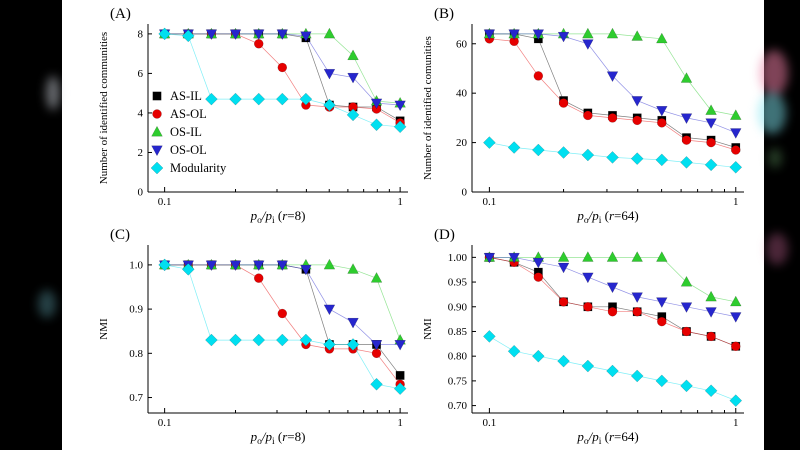 This screenshot has width=800, height=450. I want to click on svg-text: 0.70, so click(458, 406).